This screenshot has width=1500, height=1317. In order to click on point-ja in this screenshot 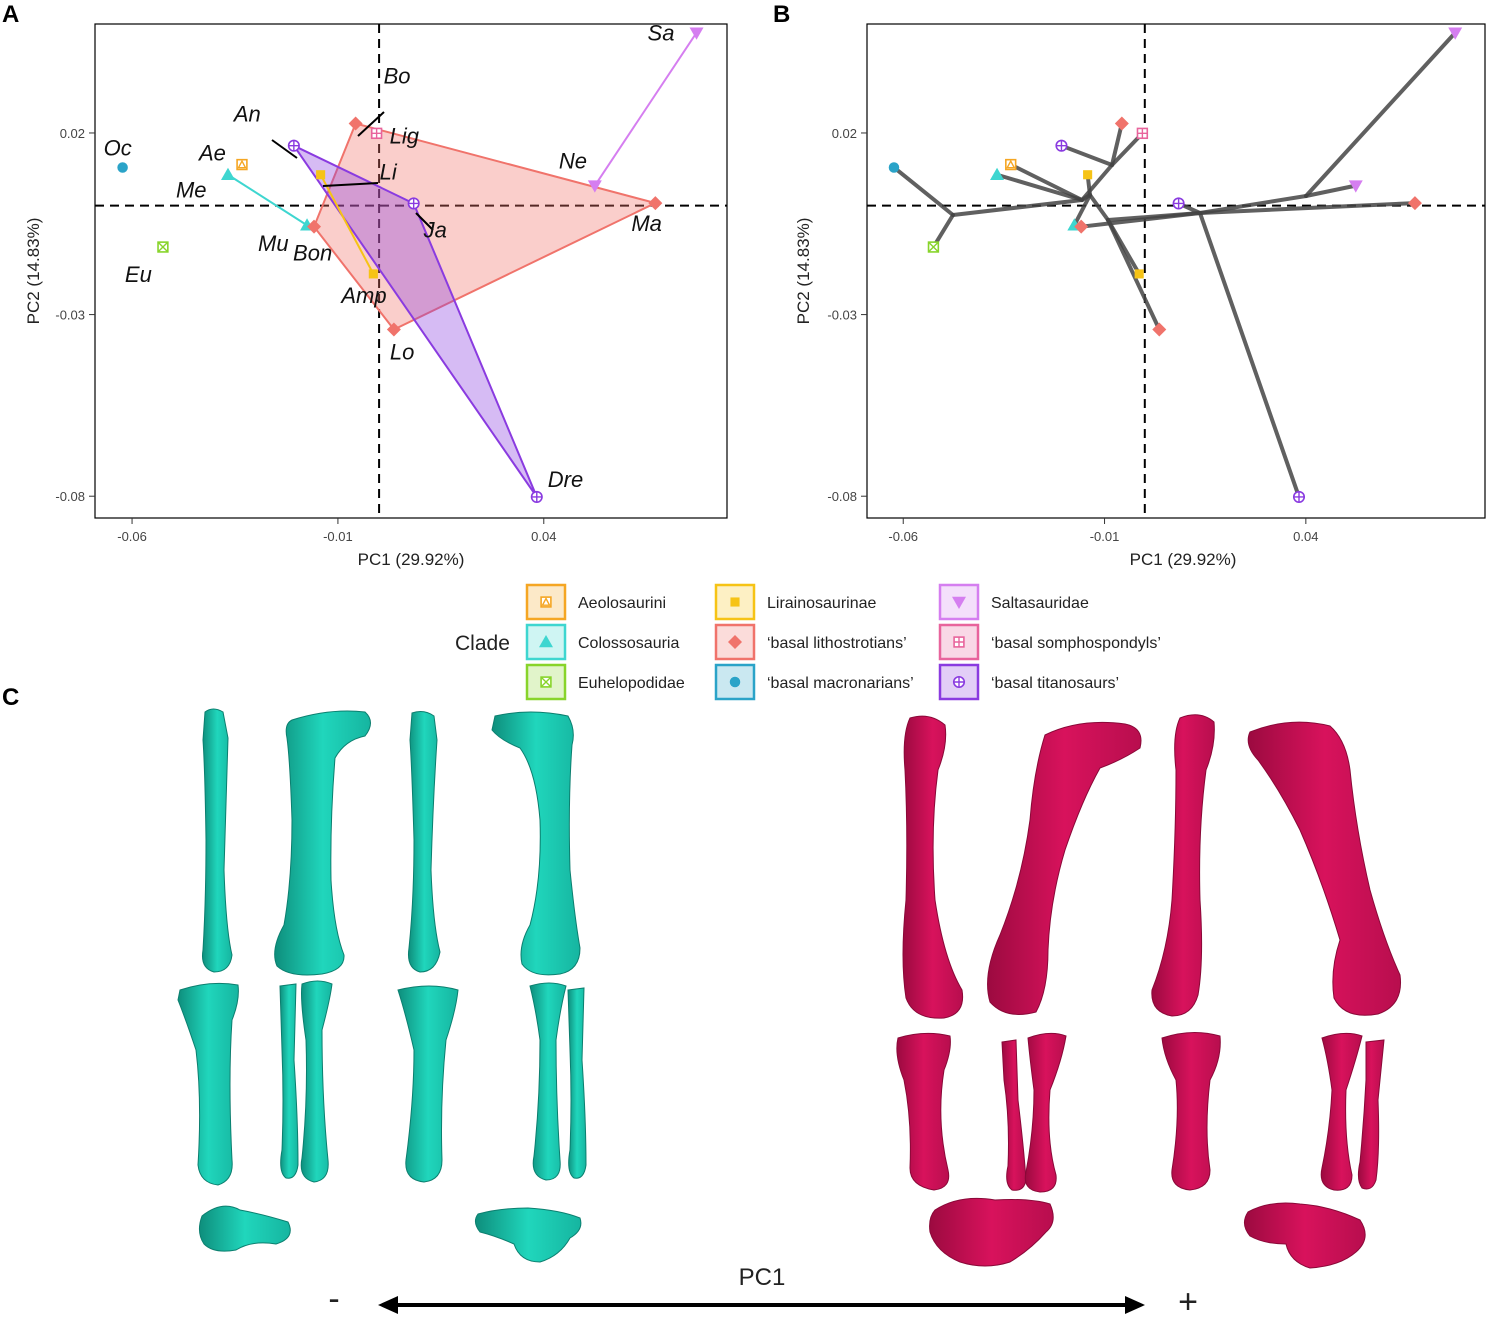, I will do `click(413, 203)`.